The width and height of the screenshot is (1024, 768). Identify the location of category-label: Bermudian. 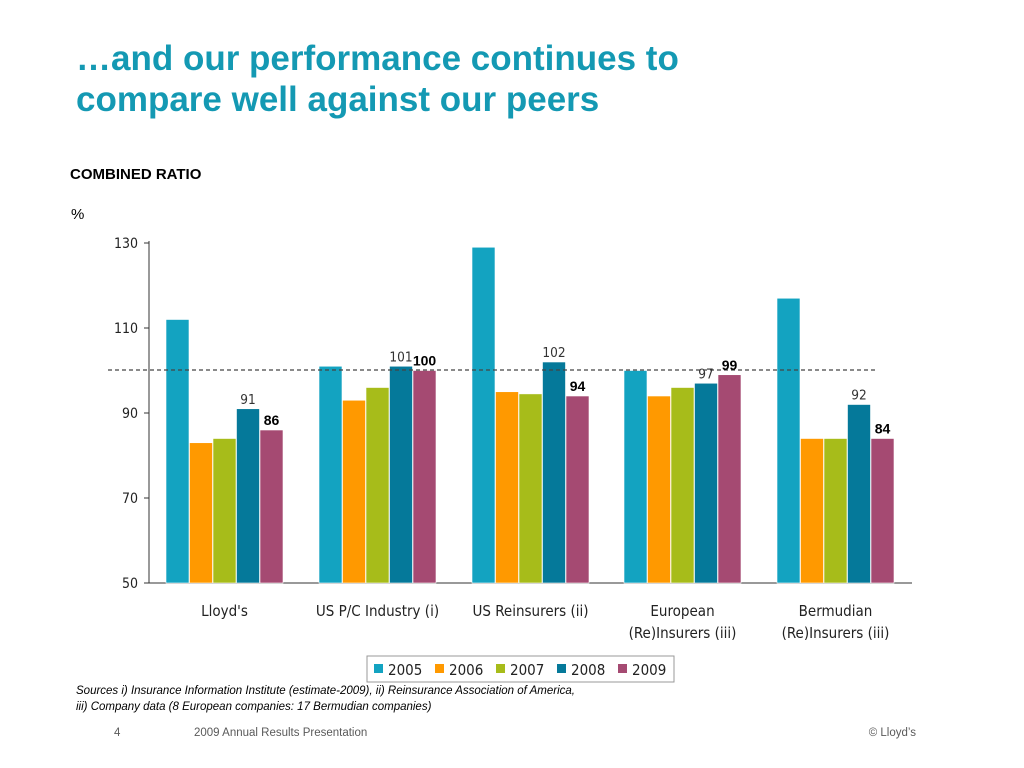
(836, 611).